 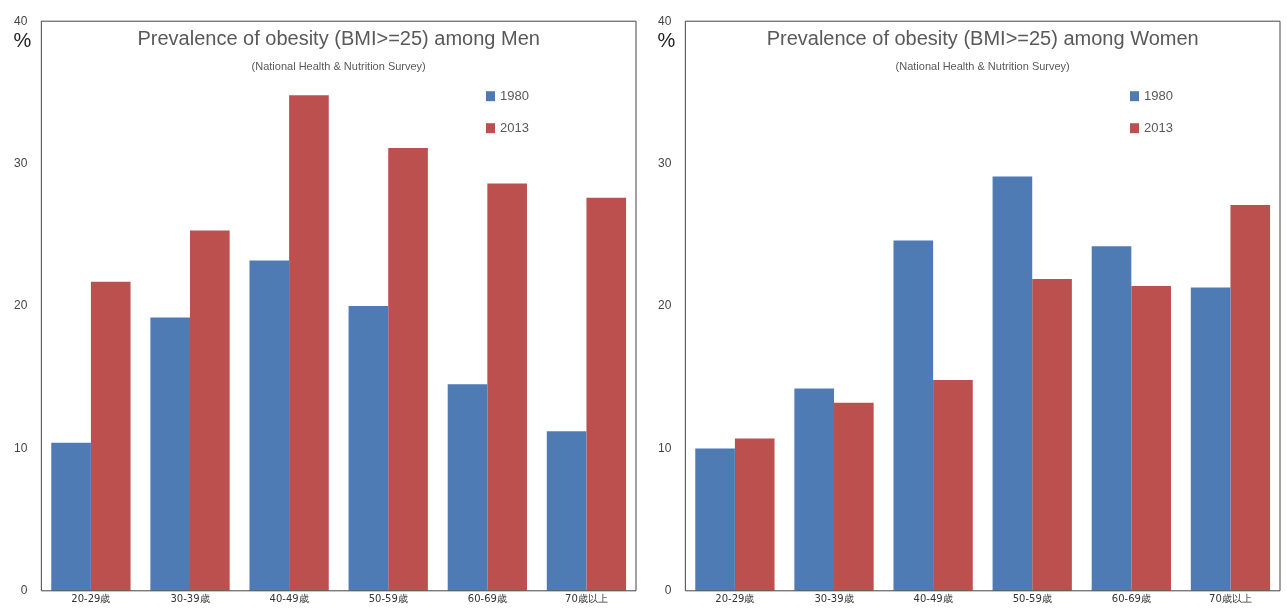 What do you see at coordinates (338, 37) in the screenshot?
I see `chart-title: Prevalence of obesity (BMI>=25) among Men` at bounding box center [338, 37].